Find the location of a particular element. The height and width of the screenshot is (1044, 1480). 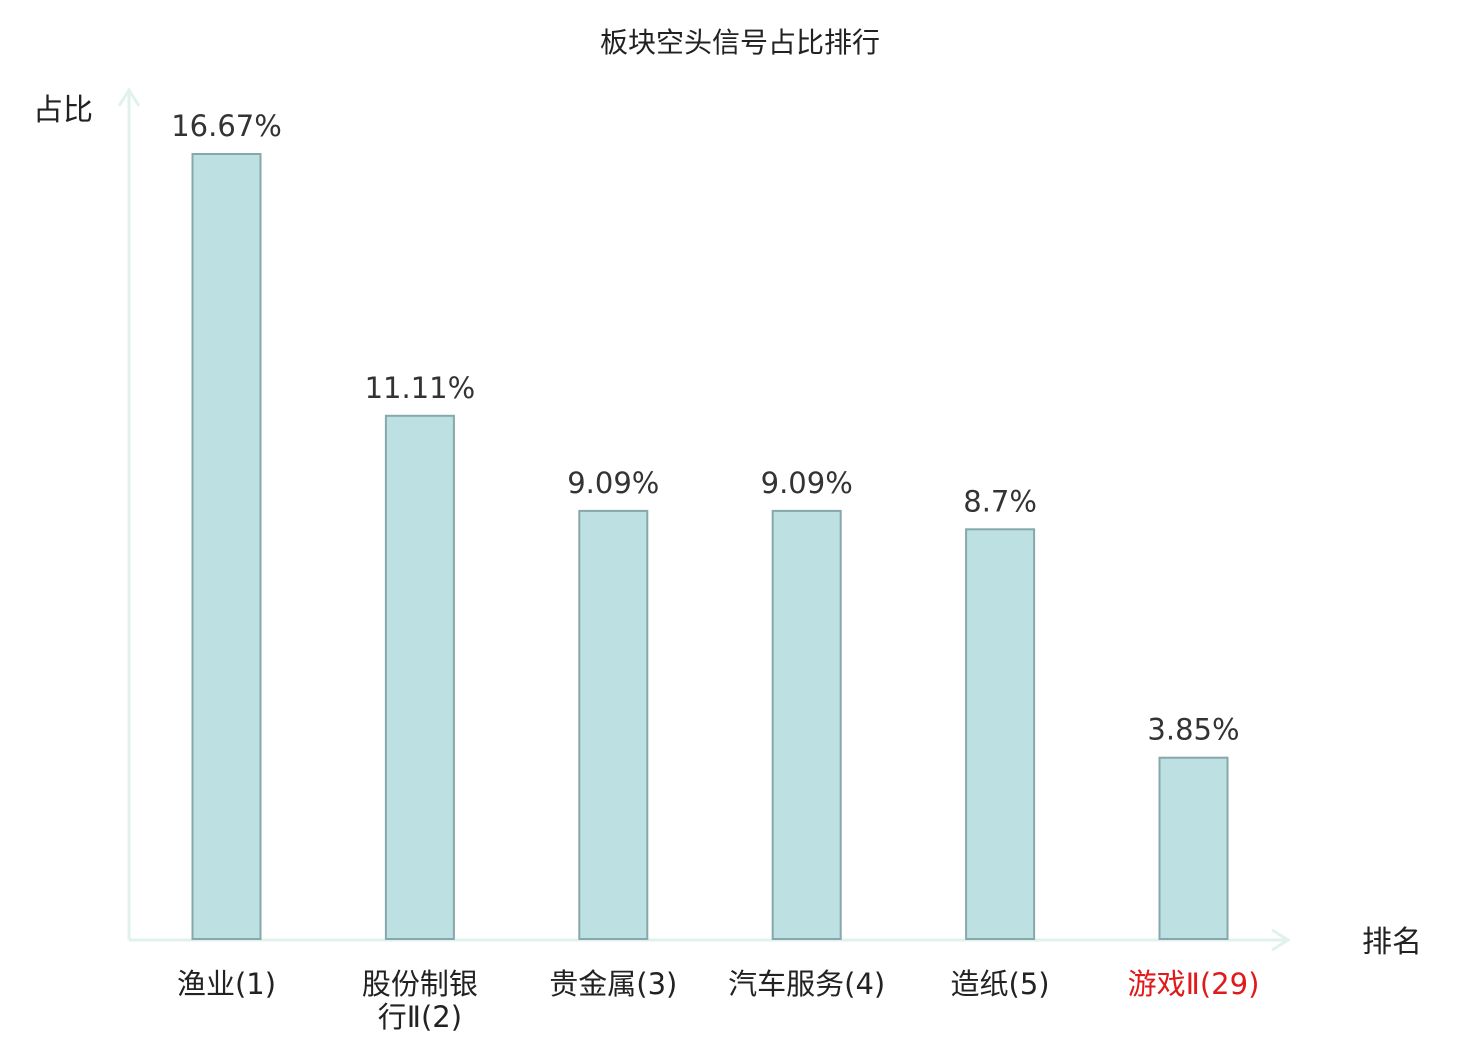

bar-value-label: 16.67% is located at coordinates (226, 126).